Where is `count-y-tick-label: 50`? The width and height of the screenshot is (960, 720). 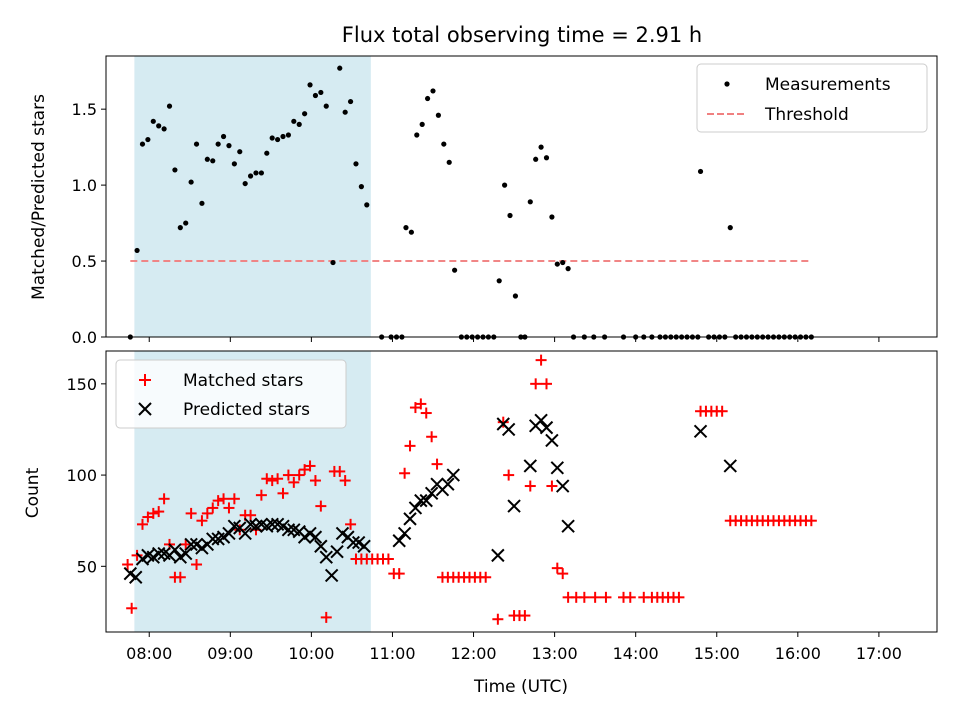
count-y-tick-label: 50 is located at coordinates (87, 566).